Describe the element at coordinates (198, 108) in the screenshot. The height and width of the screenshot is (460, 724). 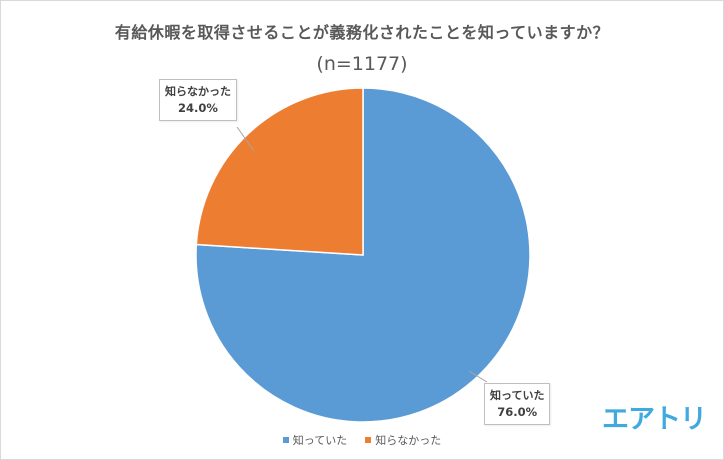
I see `data-label-value: 24.0%` at that location.